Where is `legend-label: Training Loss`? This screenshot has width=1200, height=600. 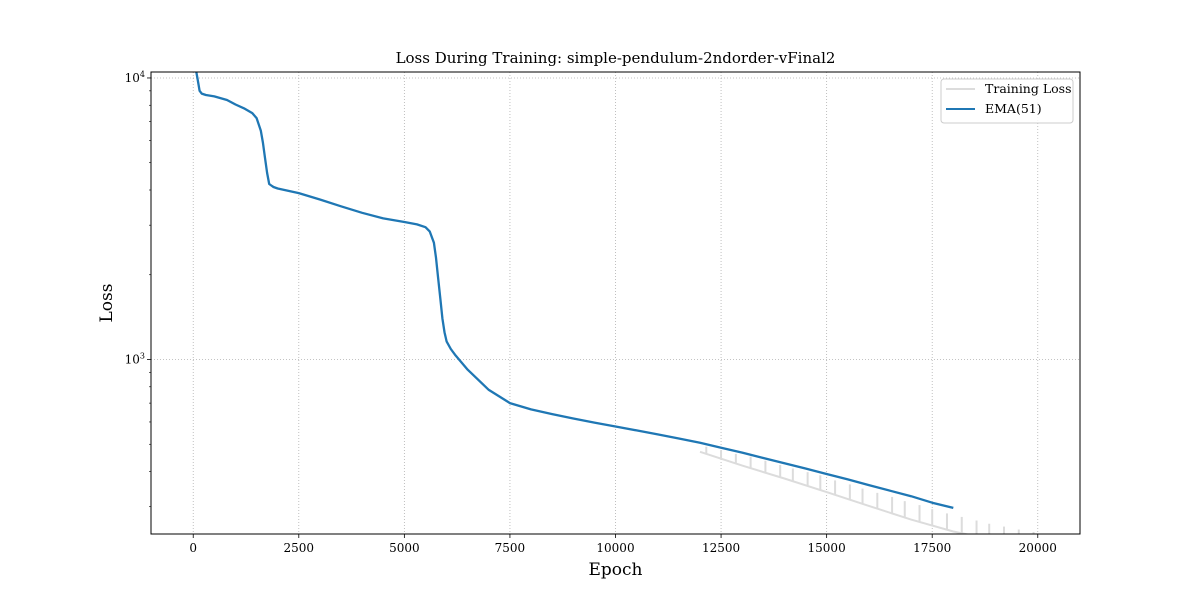 legend-label: Training Loss is located at coordinates (1028, 88).